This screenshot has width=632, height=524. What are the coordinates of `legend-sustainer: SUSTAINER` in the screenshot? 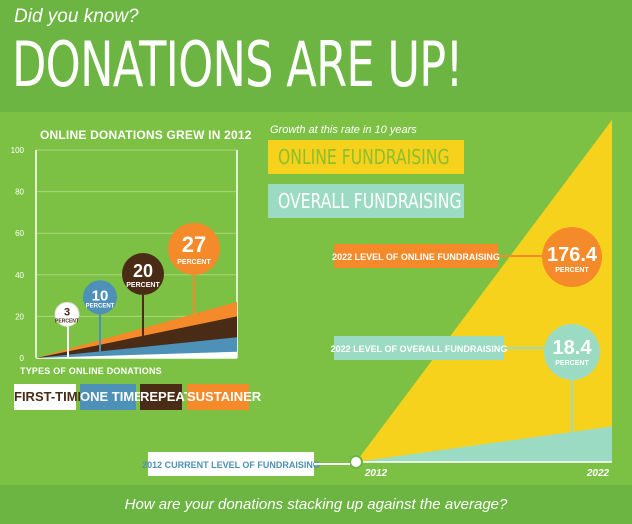 It's located at (224, 397).